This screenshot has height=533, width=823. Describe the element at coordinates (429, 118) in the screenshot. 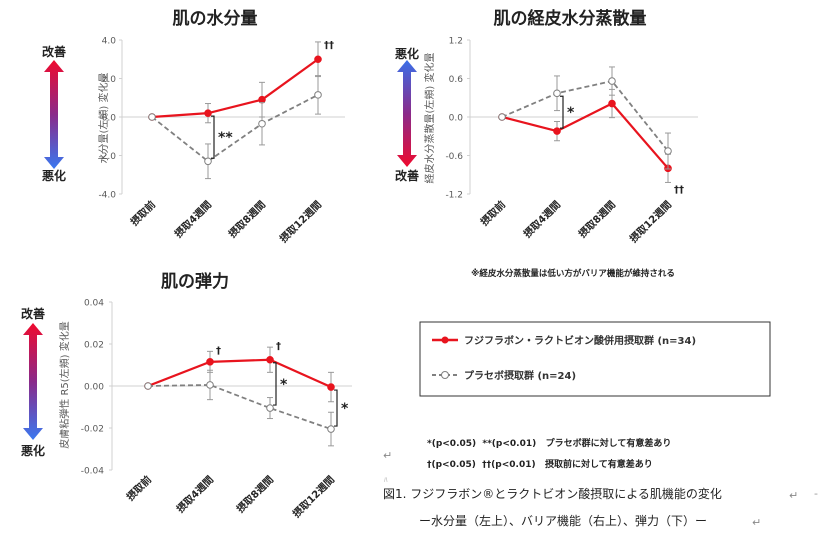

I see `y-axis-label: 経皮水分蒸散量(左頬) 変化量` at that location.